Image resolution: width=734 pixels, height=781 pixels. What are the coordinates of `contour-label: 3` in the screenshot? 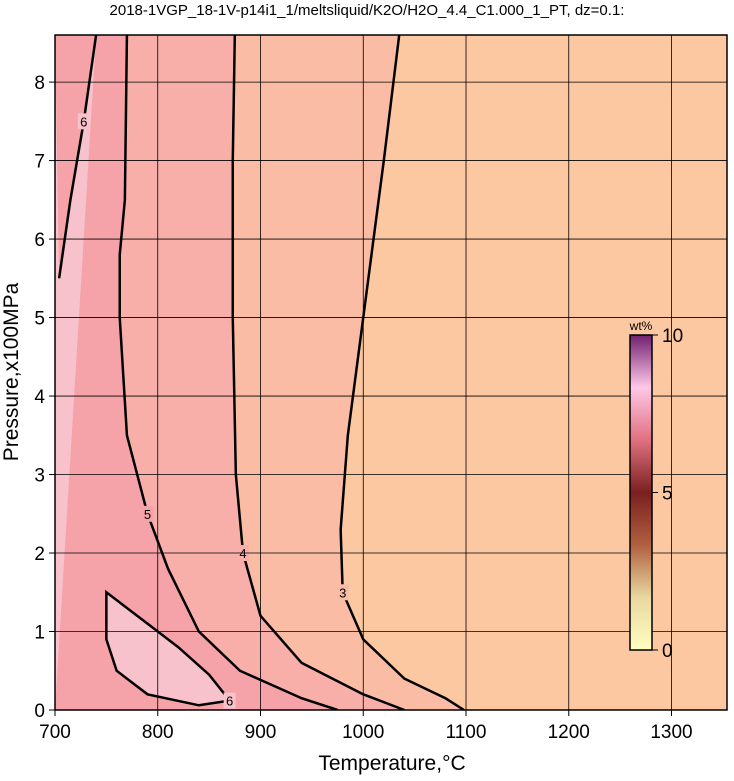 It's located at (342, 592).